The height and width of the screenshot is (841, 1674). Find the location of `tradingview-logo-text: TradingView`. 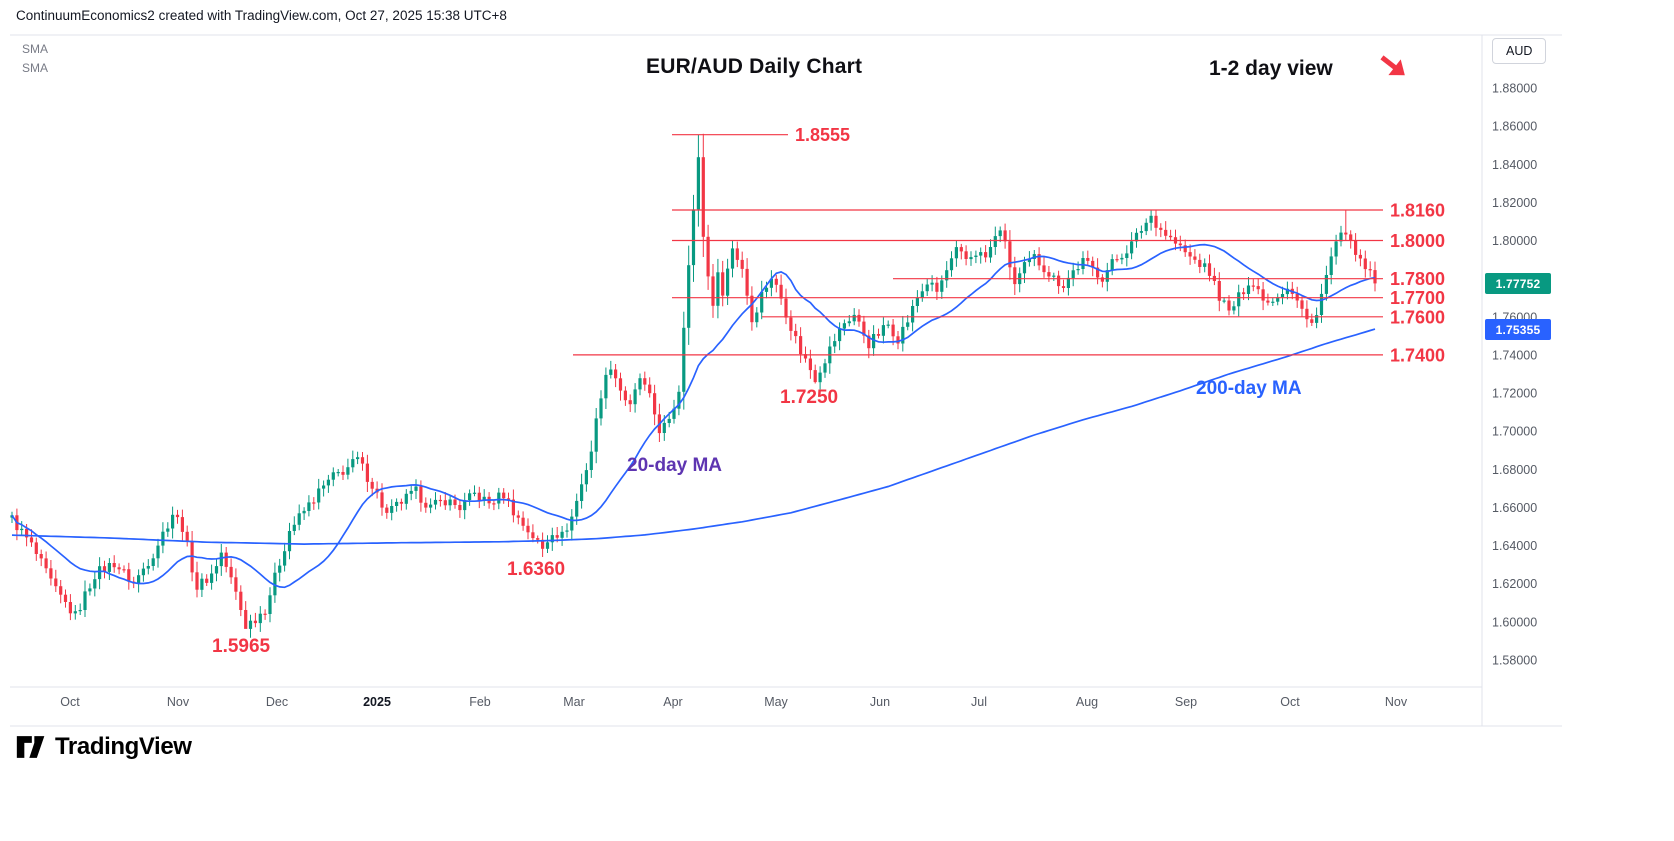

tradingview-logo-text: TradingView is located at coordinates (123, 746).